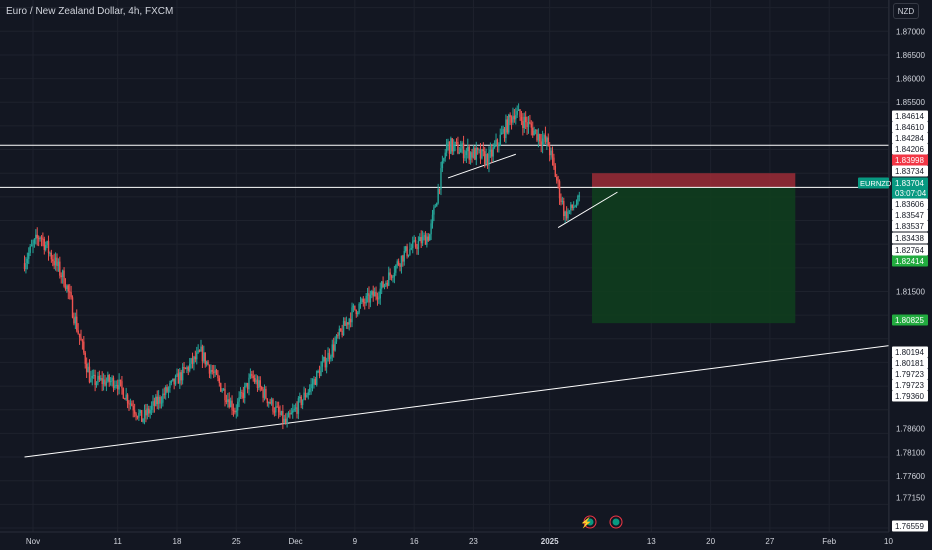  Describe the element at coordinates (295, 541) in the screenshot. I see `x-tick-label: Dec` at that location.